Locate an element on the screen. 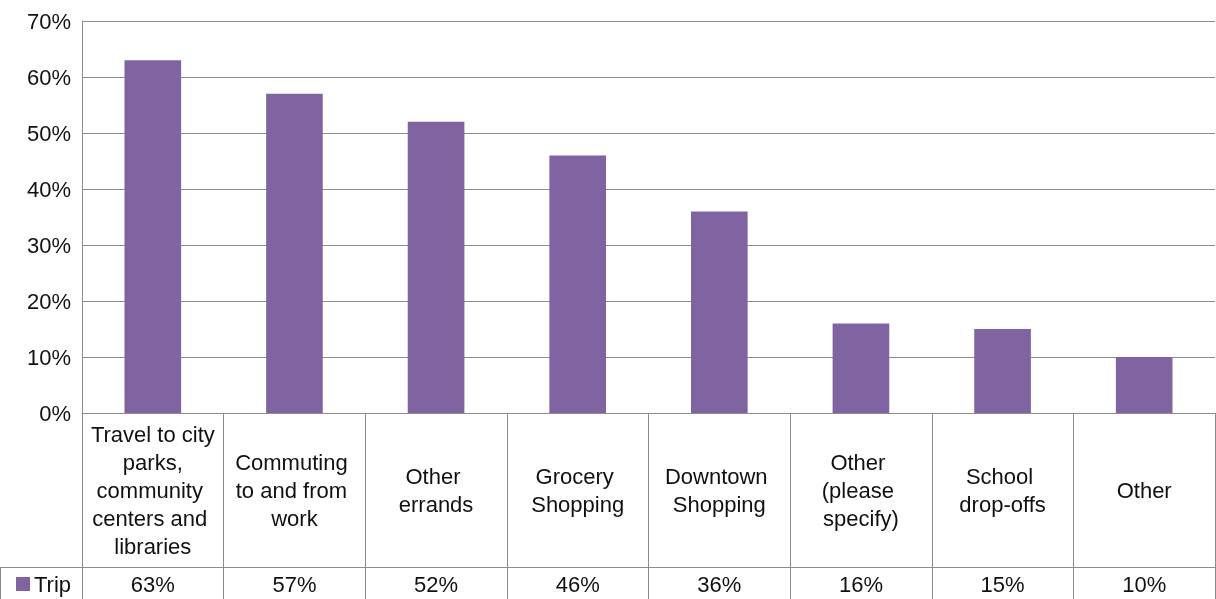 The height and width of the screenshot is (599, 1216). x-tick-label: School drop-offs is located at coordinates (1002, 490).